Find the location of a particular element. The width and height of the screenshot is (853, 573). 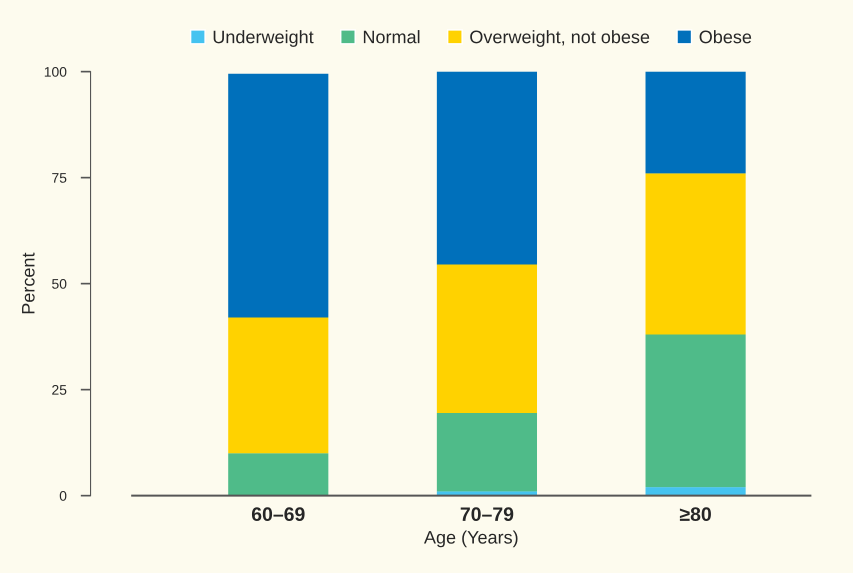

y-axis-title: Percent is located at coordinates (28, 283).